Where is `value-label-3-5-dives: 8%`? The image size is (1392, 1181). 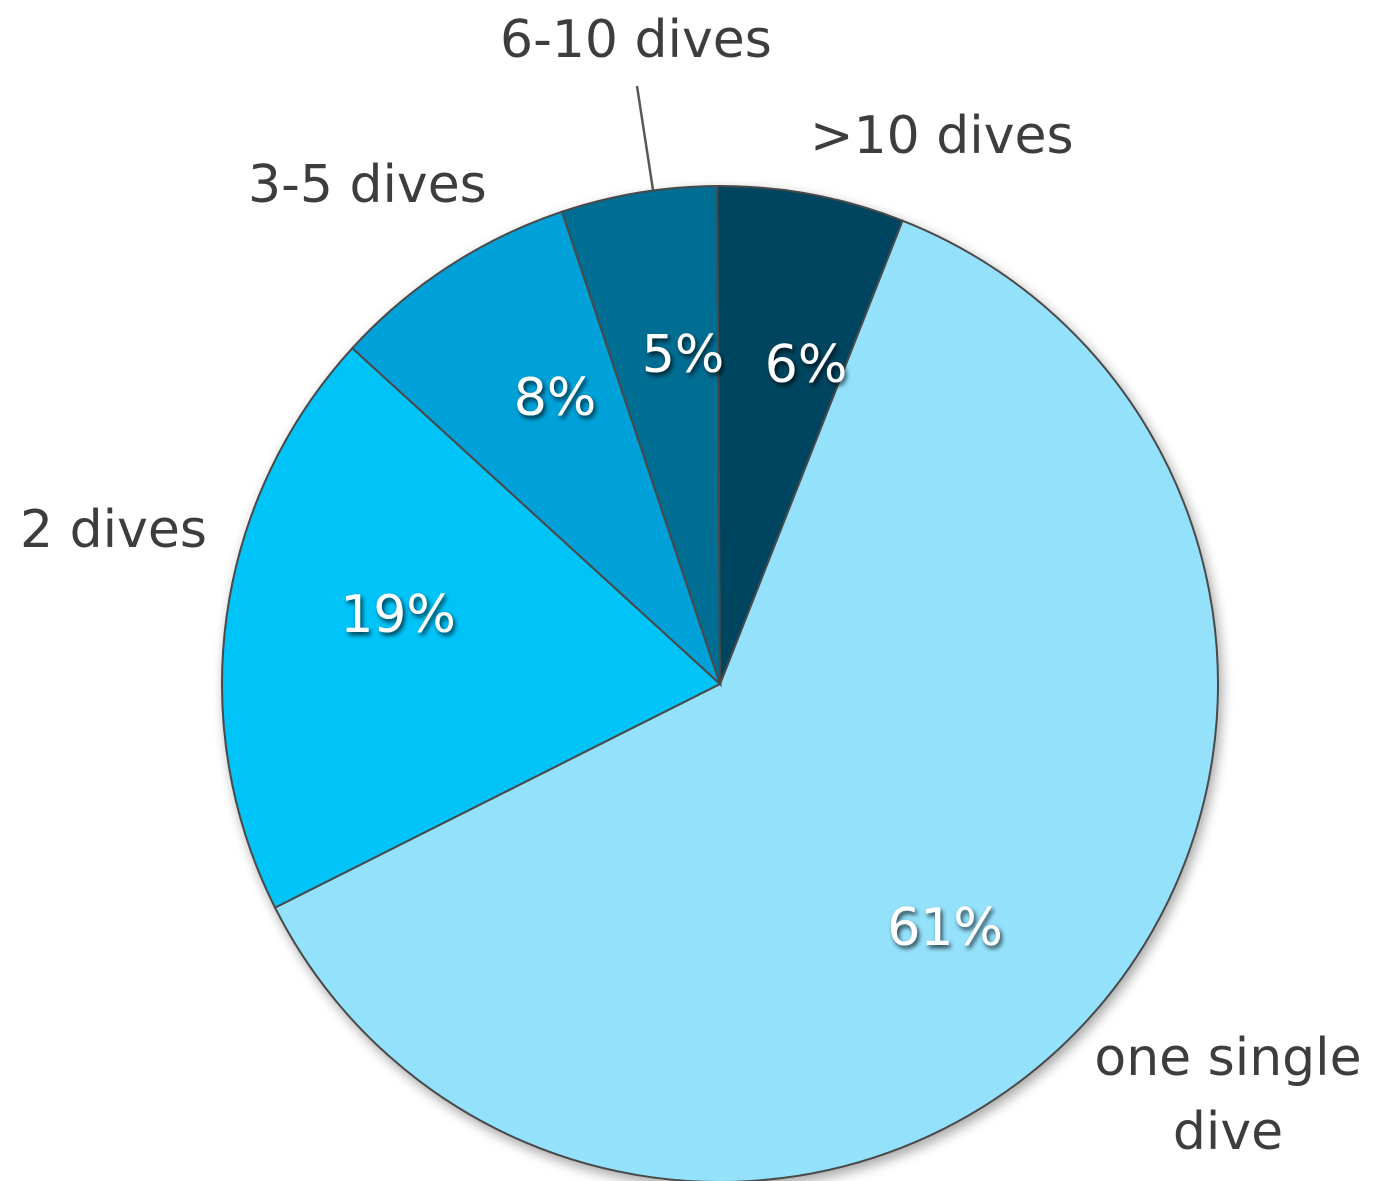 value-label-3-5-dives: 8% is located at coordinates (555, 398).